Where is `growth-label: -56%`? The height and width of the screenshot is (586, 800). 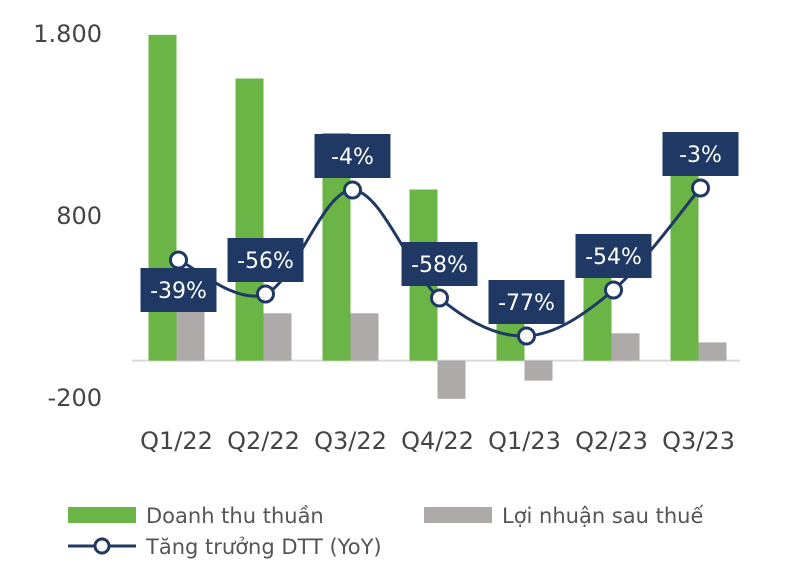
growth-label: -56% is located at coordinates (265, 261).